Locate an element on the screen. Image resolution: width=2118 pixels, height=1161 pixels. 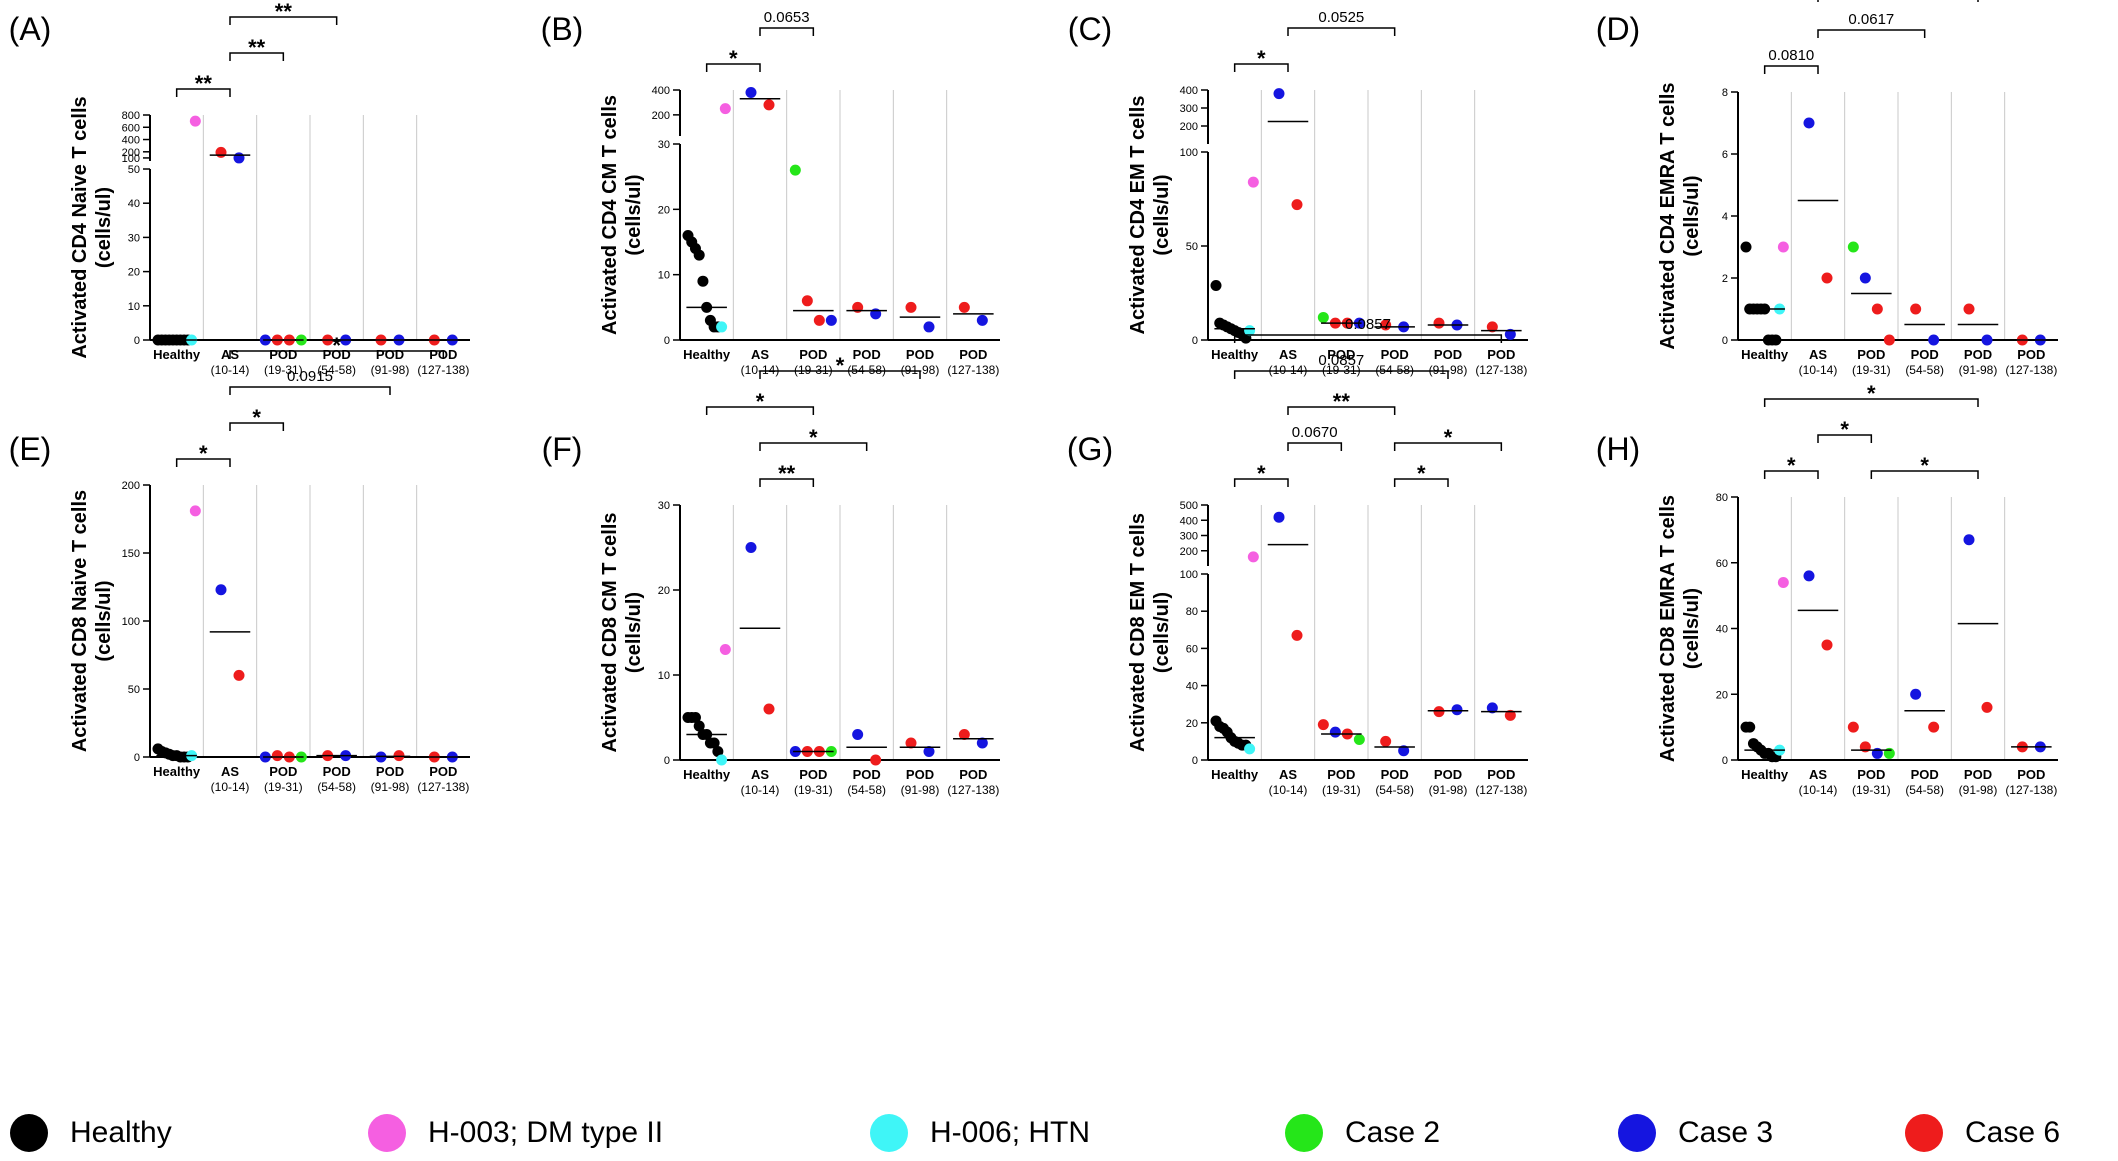
panel-letter: (C) is located at coordinates (1090, 29).